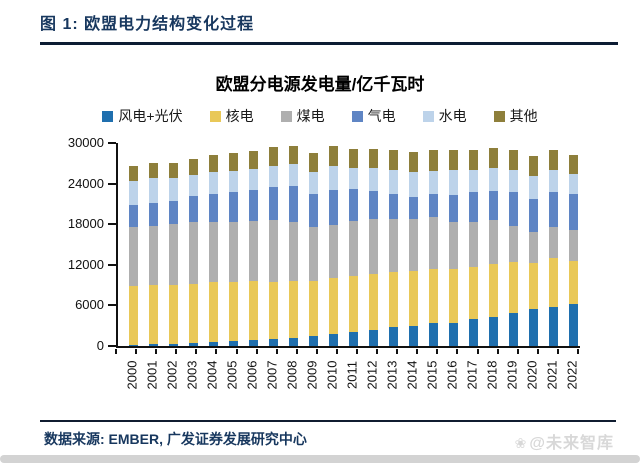  What do you see at coordinates (132, 375) in the screenshot?
I see `x-axis-label: 2000` at bounding box center [132, 375].